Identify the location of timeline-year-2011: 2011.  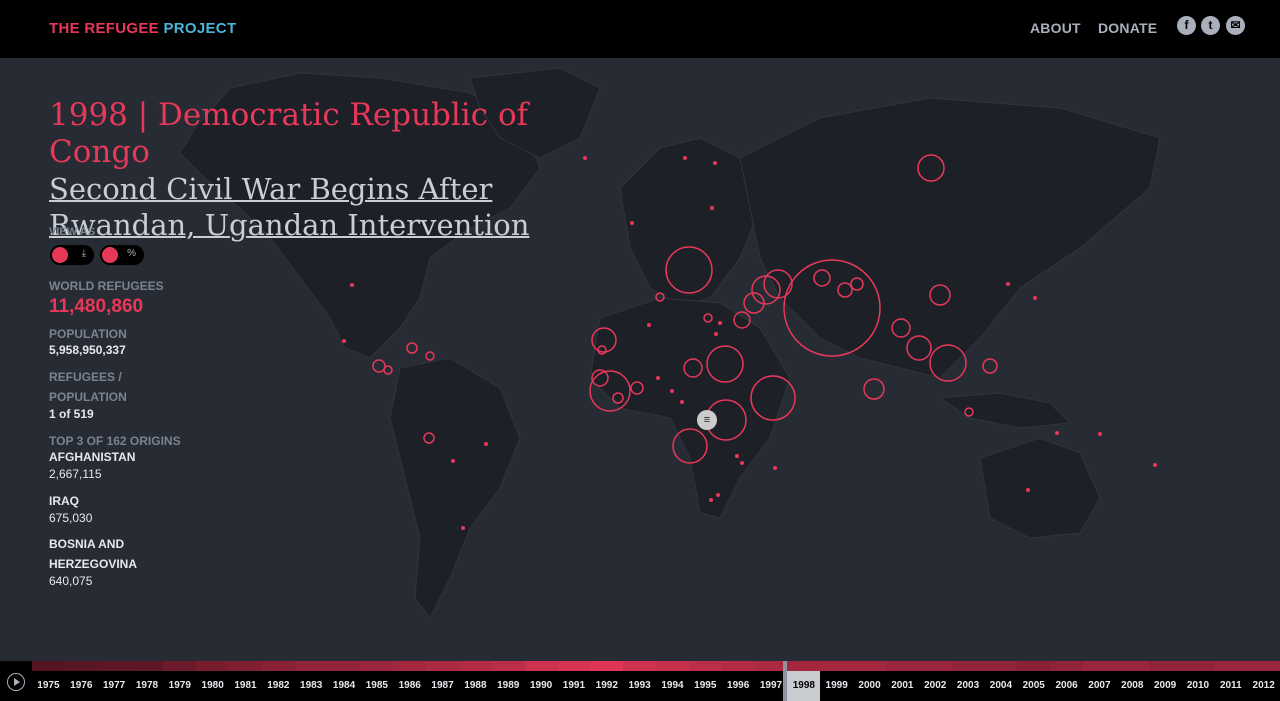
(1230, 685).